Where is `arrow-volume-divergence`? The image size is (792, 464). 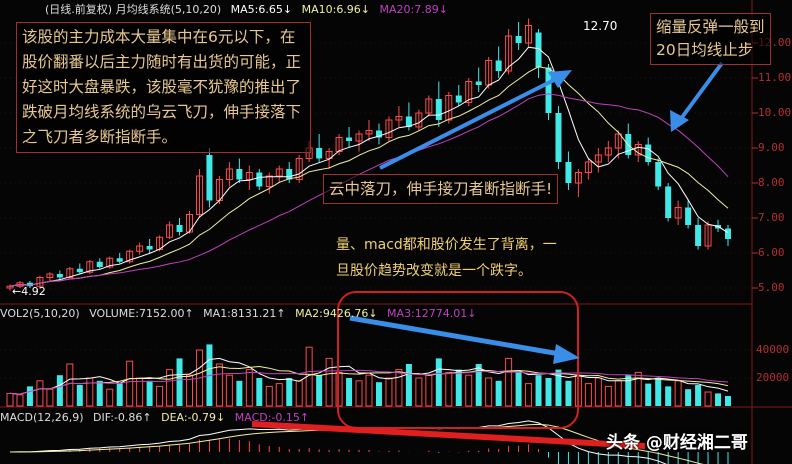 arrow-volume-divergence is located at coordinates (464, 339).